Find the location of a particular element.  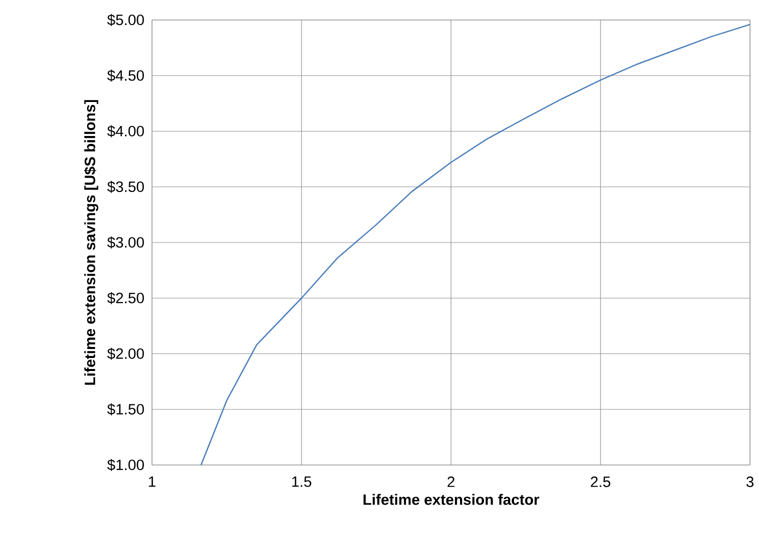

x-tick-label: 2.5 is located at coordinates (600, 482).